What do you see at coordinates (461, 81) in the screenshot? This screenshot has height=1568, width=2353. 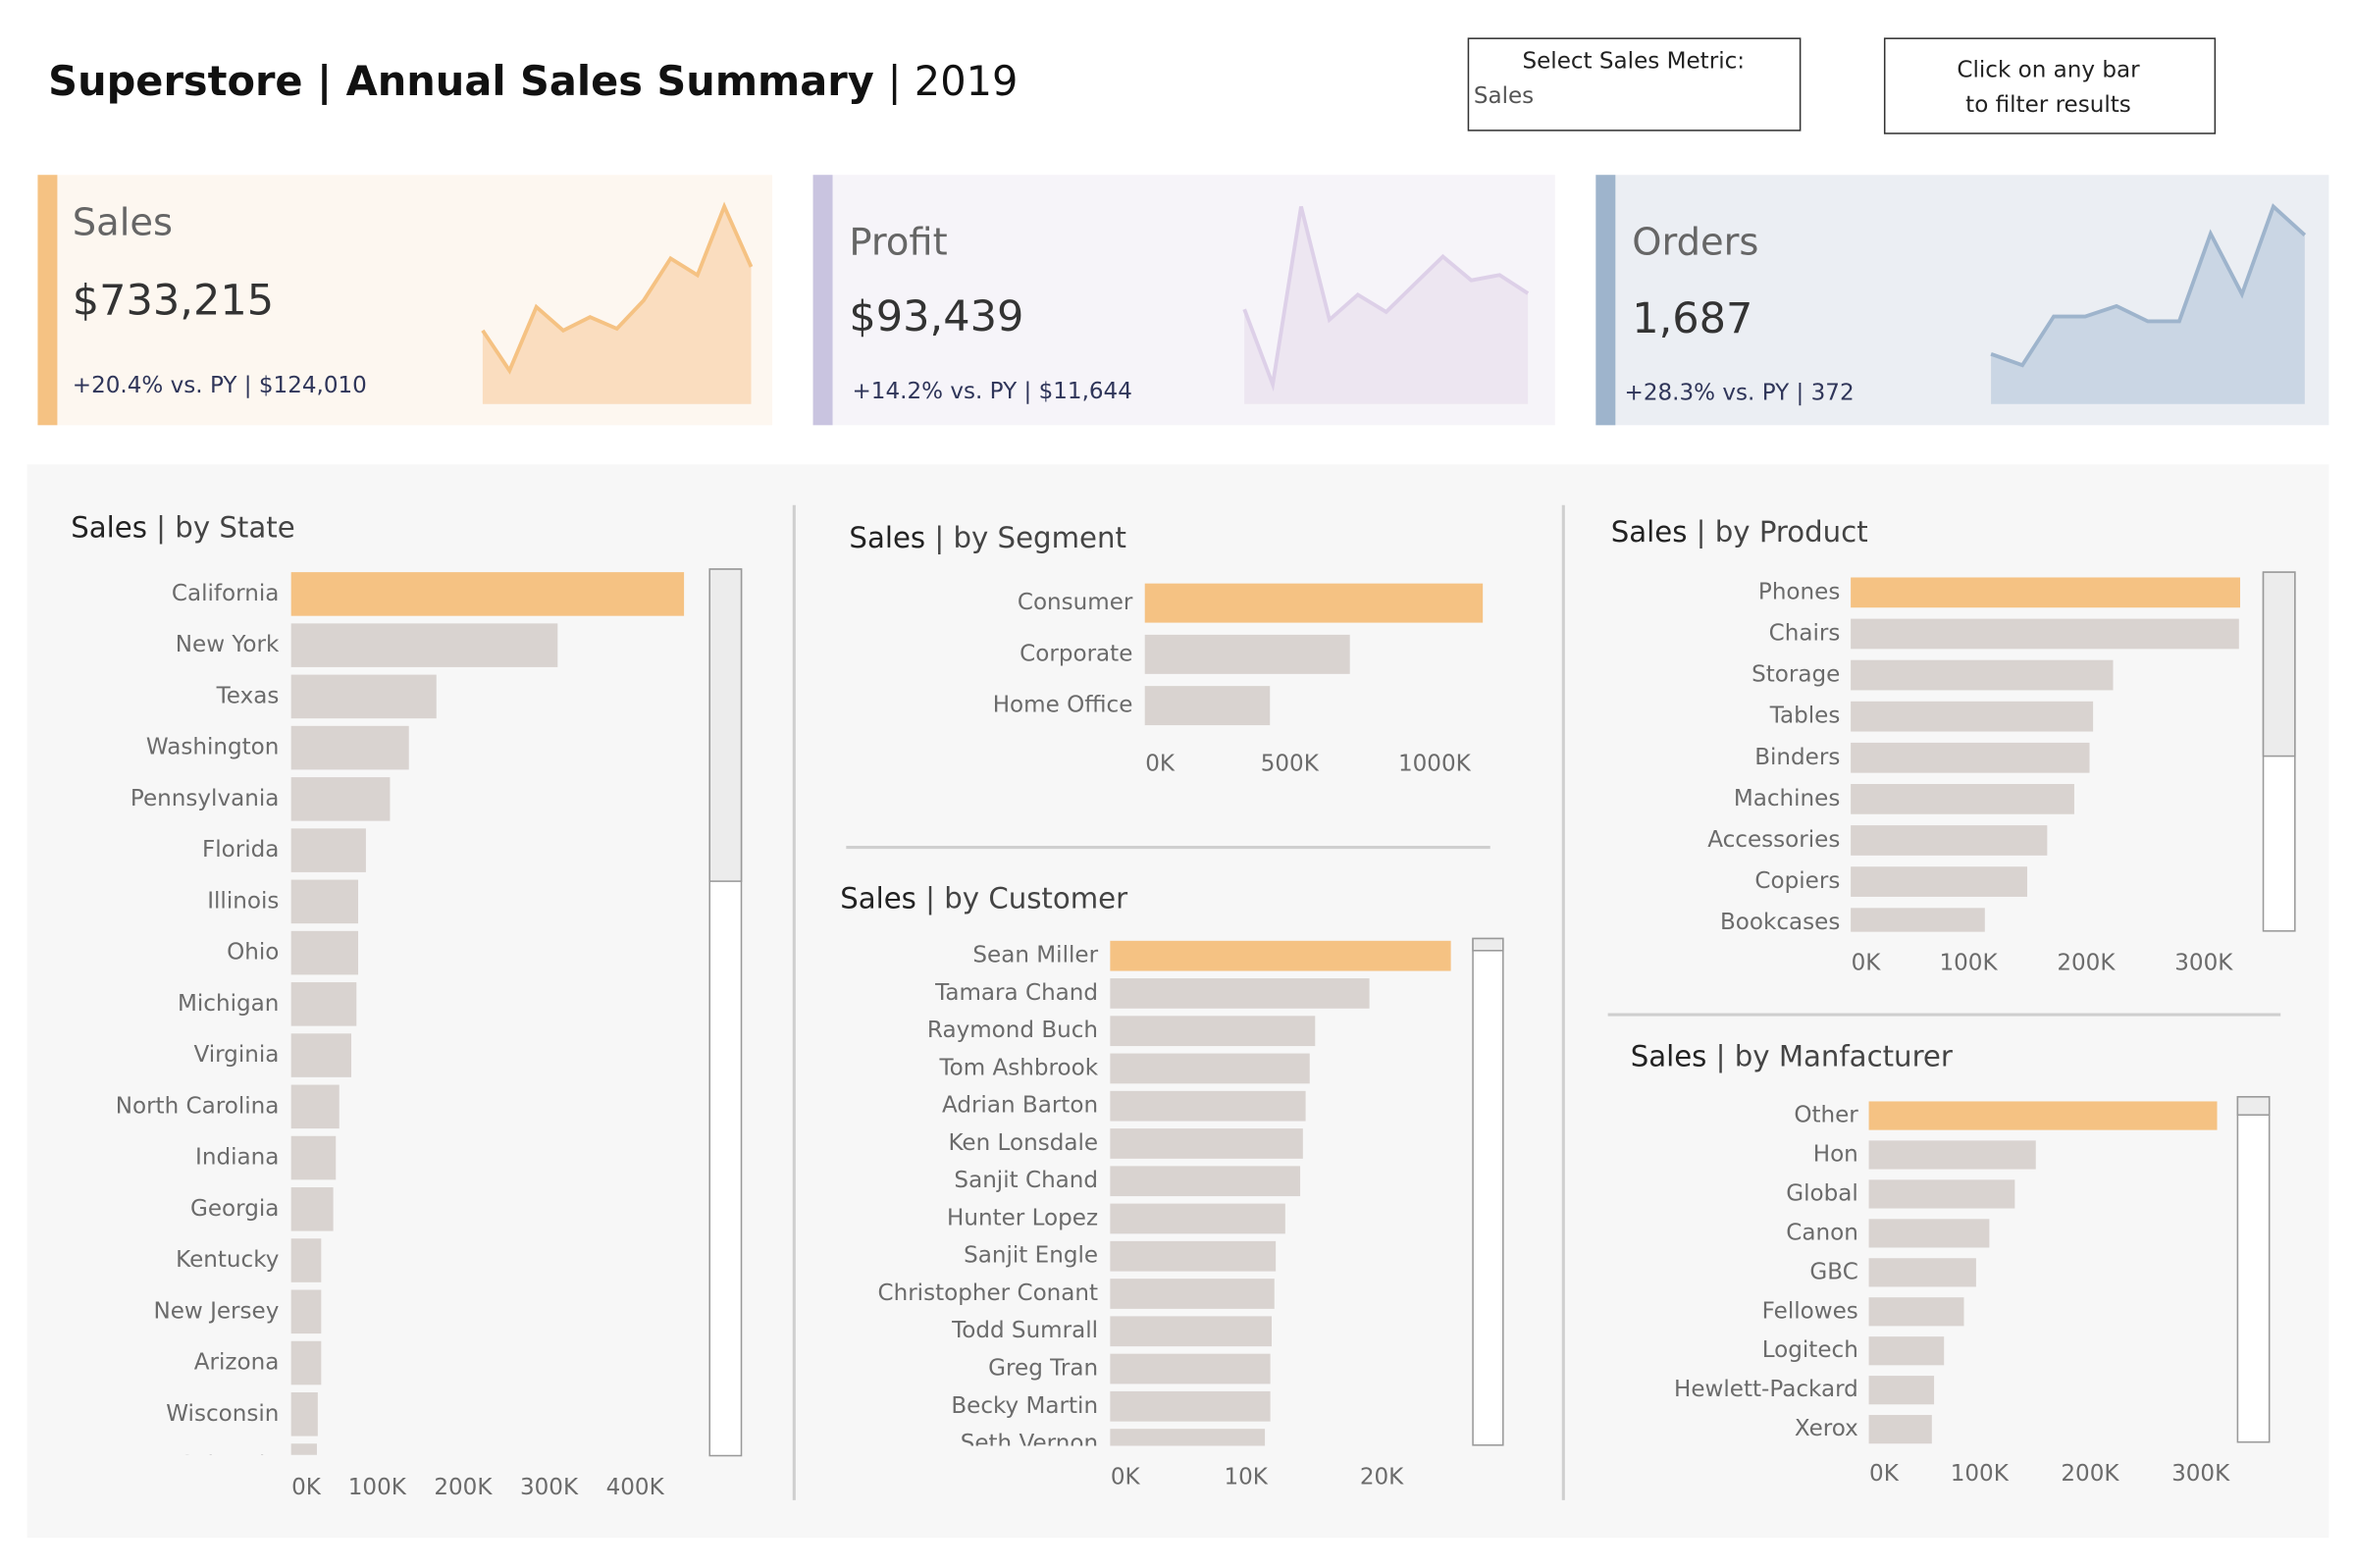 I see `title-main: Superstore | Annual Sales Summary` at bounding box center [461, 81].